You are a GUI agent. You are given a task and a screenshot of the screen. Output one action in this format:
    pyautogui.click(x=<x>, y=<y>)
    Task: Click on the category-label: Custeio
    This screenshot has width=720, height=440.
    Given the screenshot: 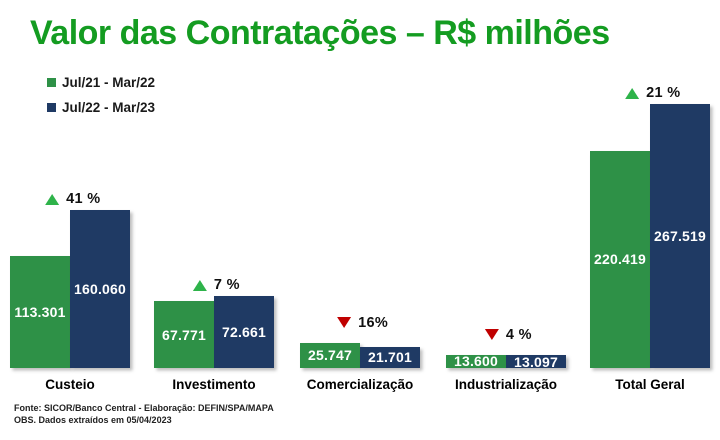 What is the action you would take?
    pyautogui.click(x=70, y=384)
    